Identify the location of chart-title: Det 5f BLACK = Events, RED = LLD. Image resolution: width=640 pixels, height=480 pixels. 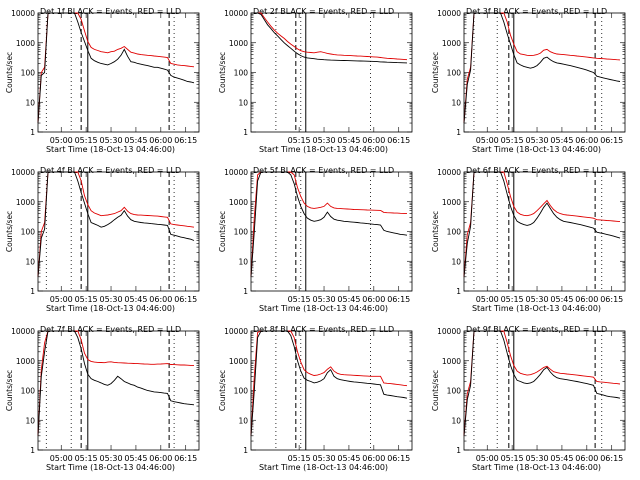
(323, 170).